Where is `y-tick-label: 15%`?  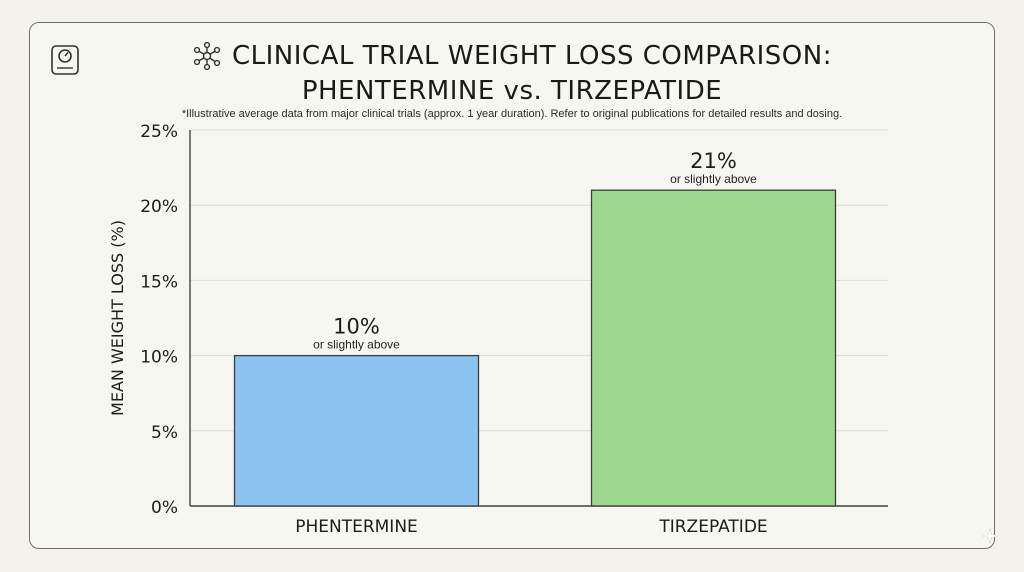
y-tick-label: 15% is located at coordinates (159, 282).